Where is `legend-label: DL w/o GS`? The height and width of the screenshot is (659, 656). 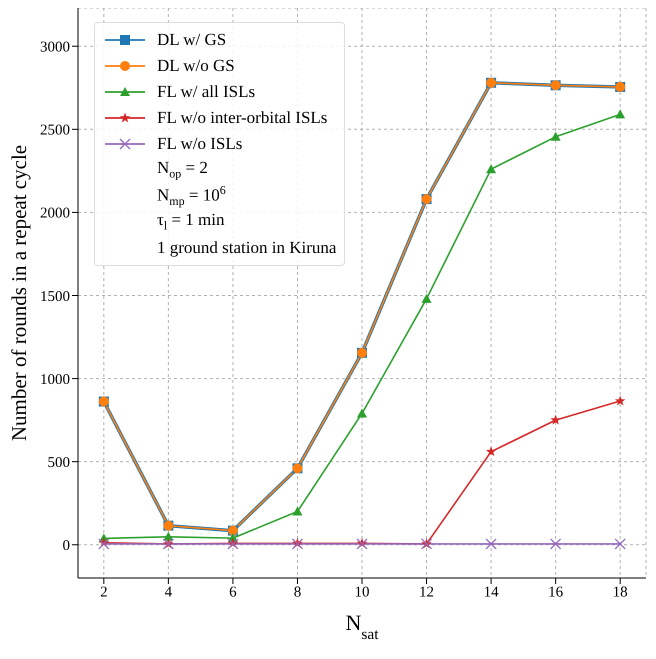
legend-label: DL w/o GS is located at coordinates (196, 66).